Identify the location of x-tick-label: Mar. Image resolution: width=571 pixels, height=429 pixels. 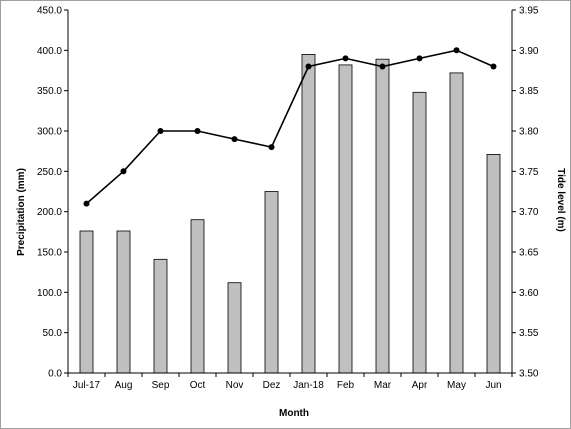
(383, 385).